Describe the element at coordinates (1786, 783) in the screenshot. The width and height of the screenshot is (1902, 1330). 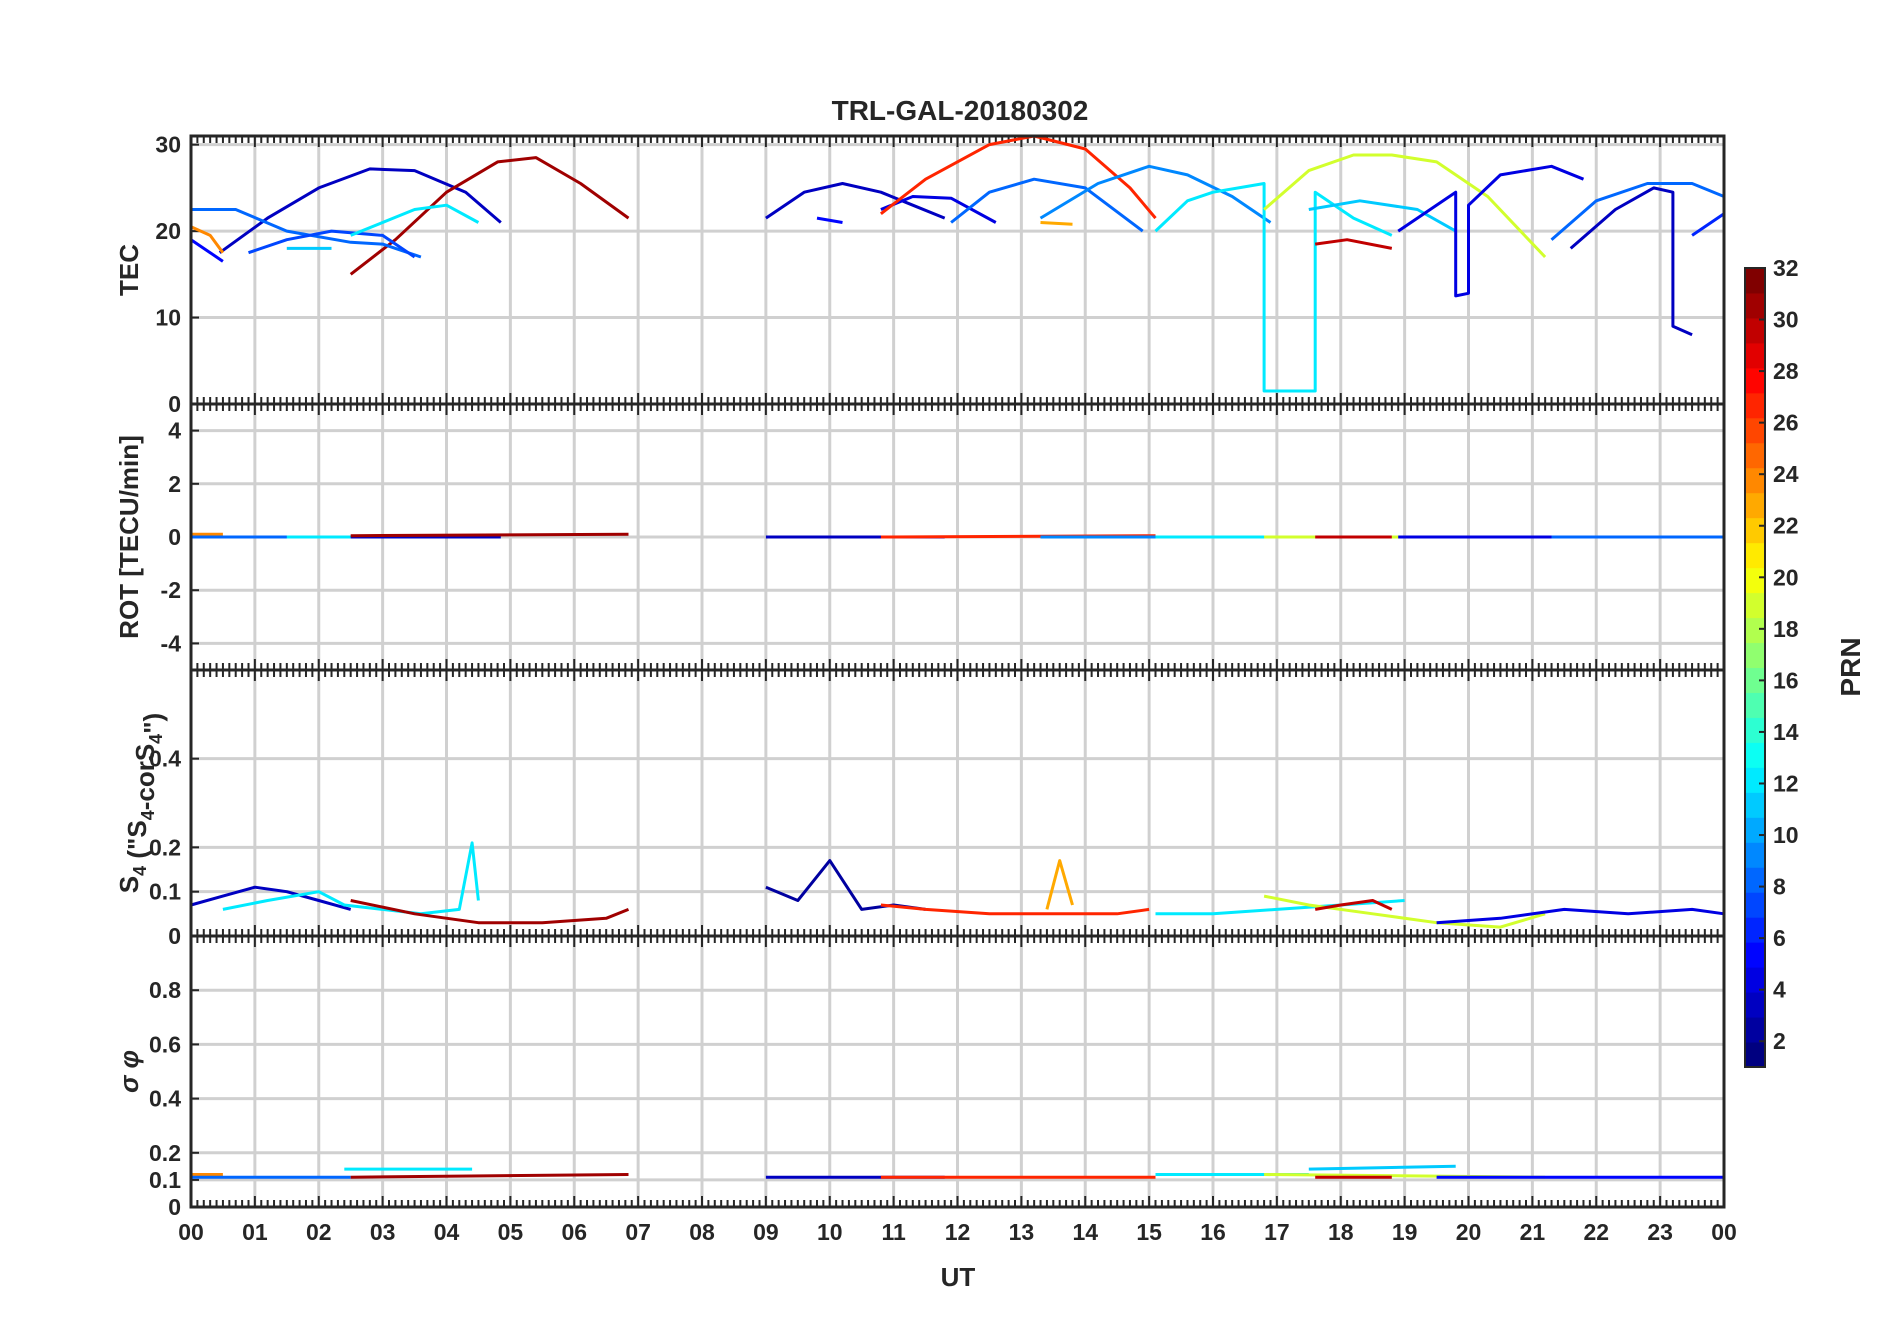
I see `colorbar-tick-label: 12` at that location.